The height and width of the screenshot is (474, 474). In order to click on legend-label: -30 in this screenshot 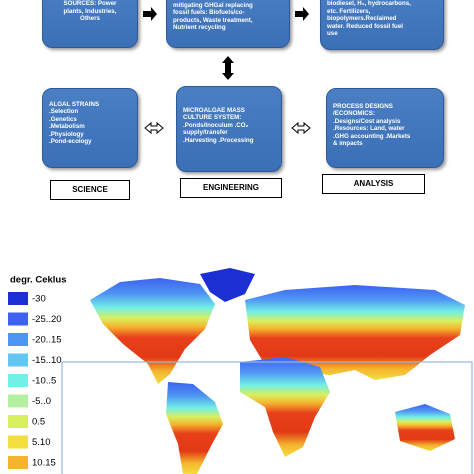, I will do `click(39, 299)`.